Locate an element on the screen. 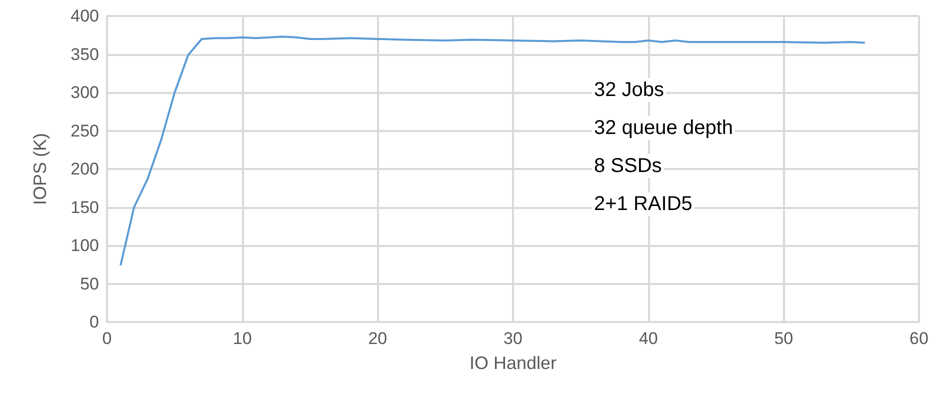  y-tick-label: 400 is located at coordinates (84, 16).